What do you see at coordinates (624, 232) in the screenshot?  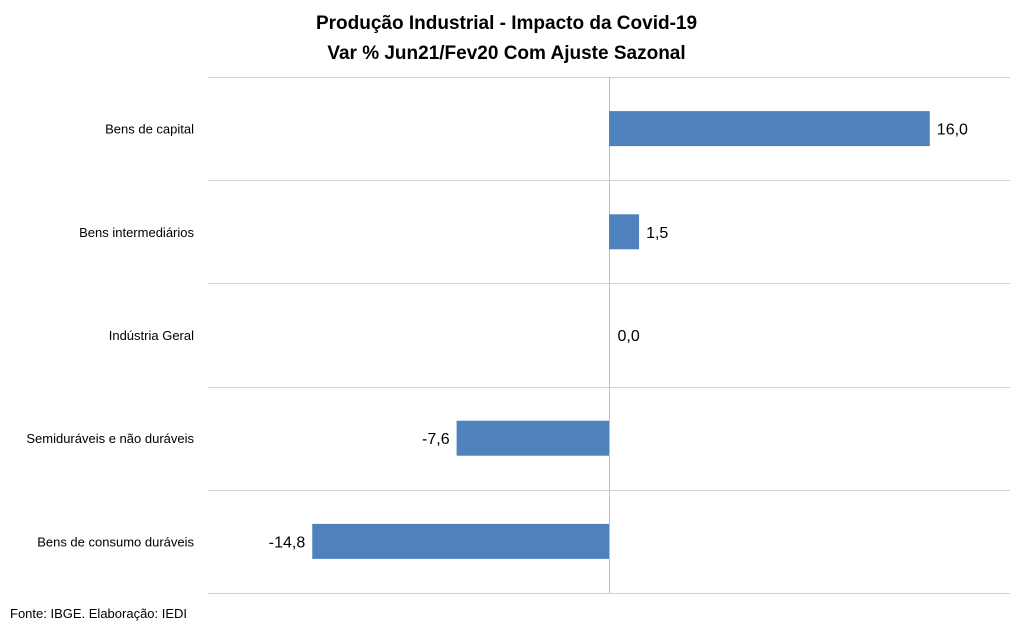 I see `bar-bens-intermediarios` at bounding box center [624, 232].